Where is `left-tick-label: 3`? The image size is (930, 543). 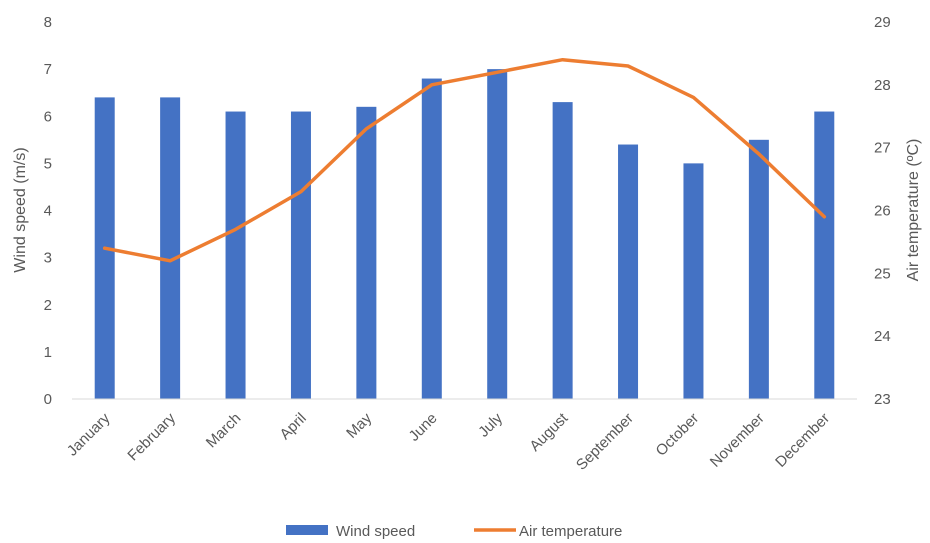
left-tick-label: 3 is located at coordinates (48, 258).